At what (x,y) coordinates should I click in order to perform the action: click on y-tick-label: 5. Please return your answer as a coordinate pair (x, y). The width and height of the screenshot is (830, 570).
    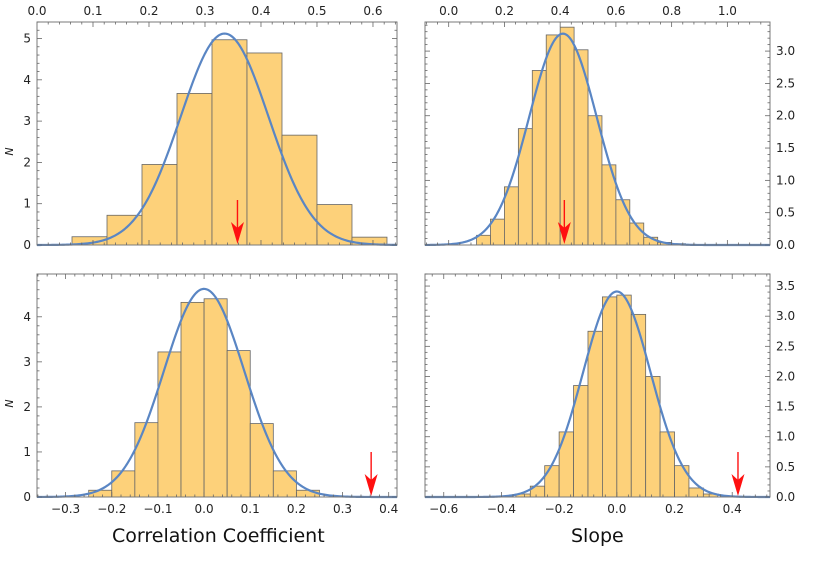
    Looking at the image, I should click on (27, 39).